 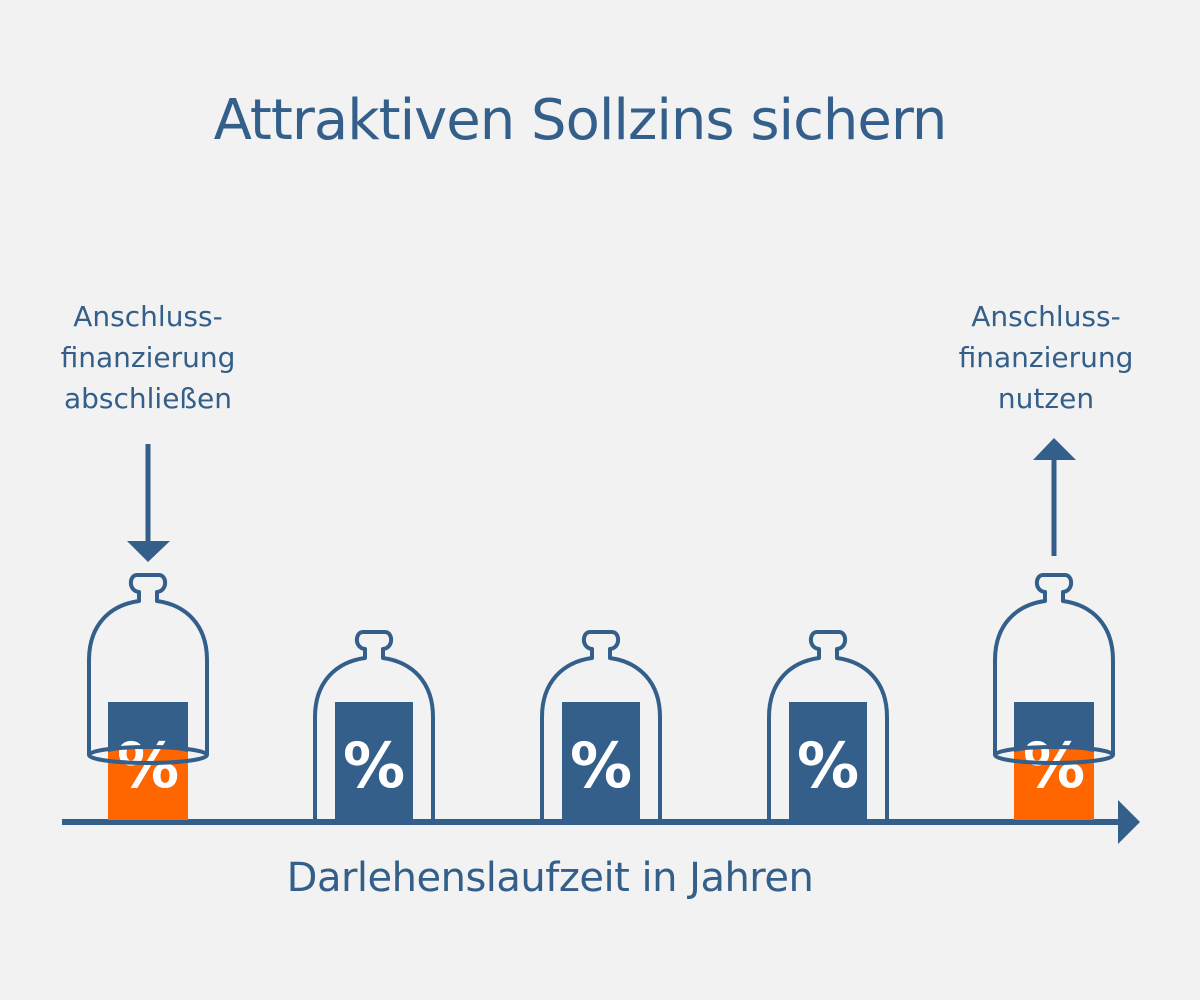 What do you see at coordinates (1046, 357) in the screenshot?
I see `right-label: Anschluss- finanzierung nutzen` at bounding box center [1046, 357].